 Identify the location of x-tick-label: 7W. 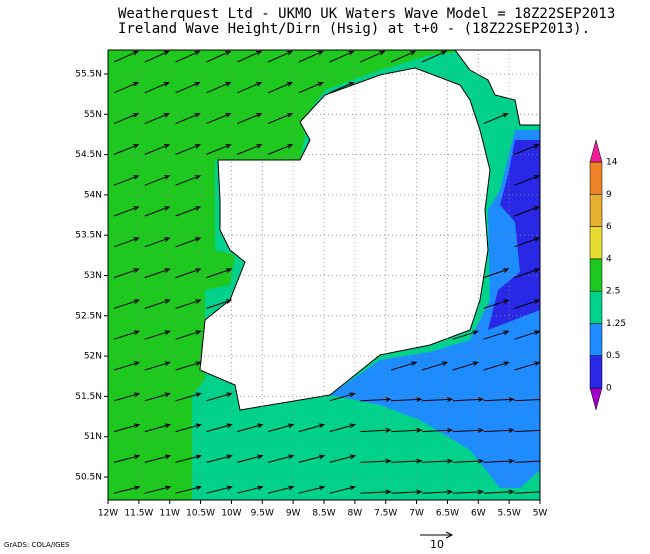
(416, 514).